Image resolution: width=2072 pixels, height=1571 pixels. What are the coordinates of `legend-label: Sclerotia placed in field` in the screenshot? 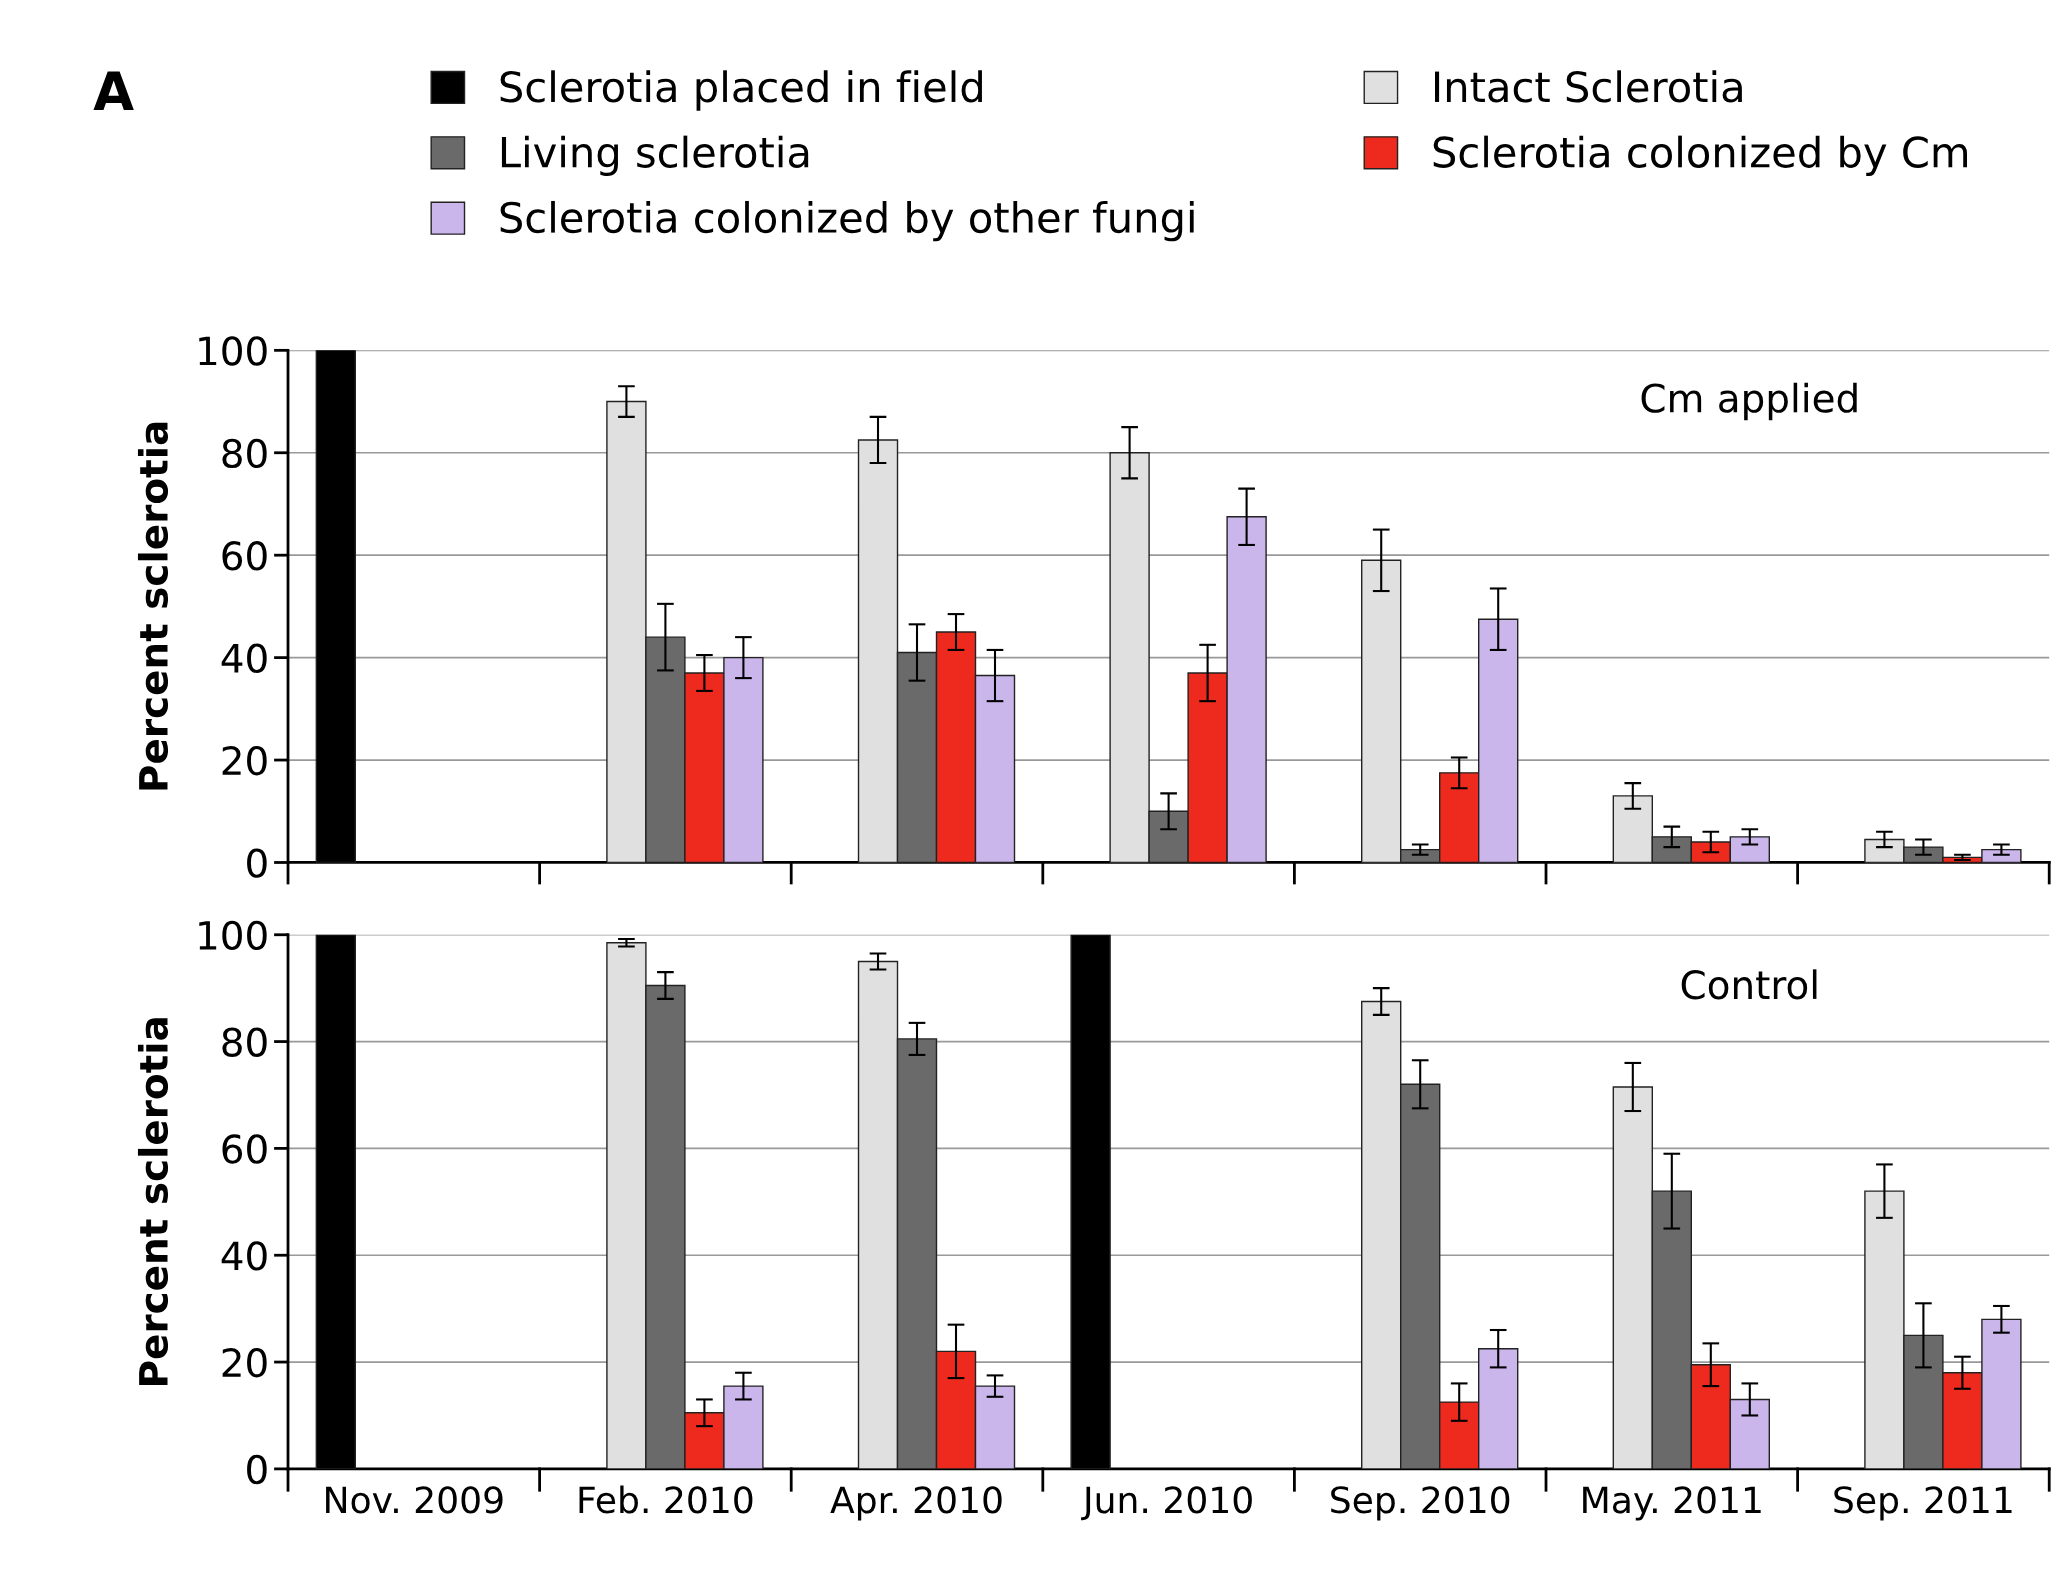 It's located at (741, 90).